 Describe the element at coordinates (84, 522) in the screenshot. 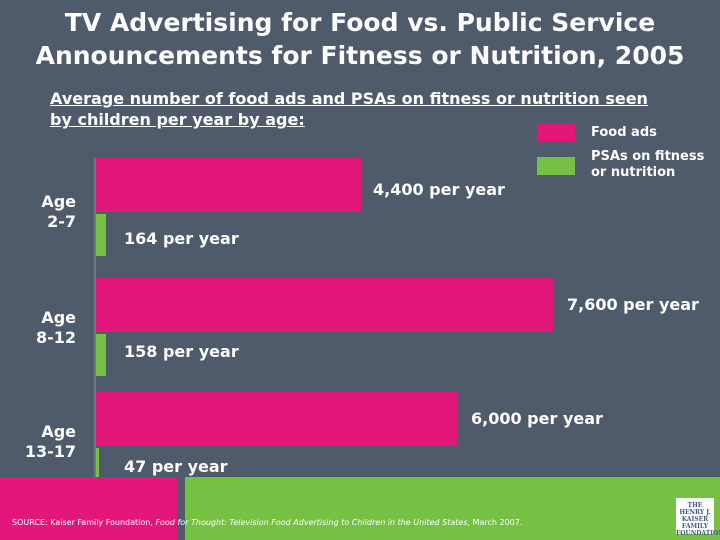

I see `source-prefix: SOURCE: Kaiser Family Foundation,` at that location.